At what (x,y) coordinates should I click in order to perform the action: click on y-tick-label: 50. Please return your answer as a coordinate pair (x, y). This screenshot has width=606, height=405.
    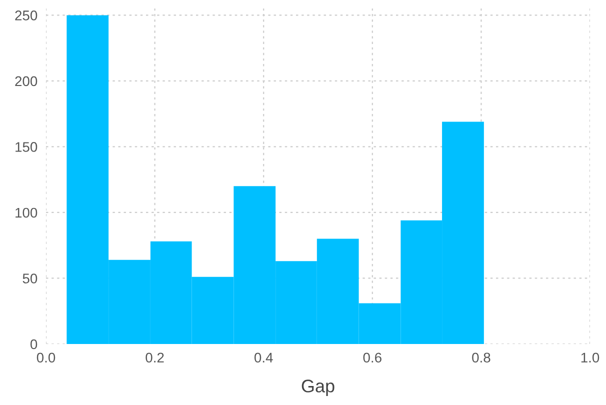
    Looking at the image, I should click on (30, 279).